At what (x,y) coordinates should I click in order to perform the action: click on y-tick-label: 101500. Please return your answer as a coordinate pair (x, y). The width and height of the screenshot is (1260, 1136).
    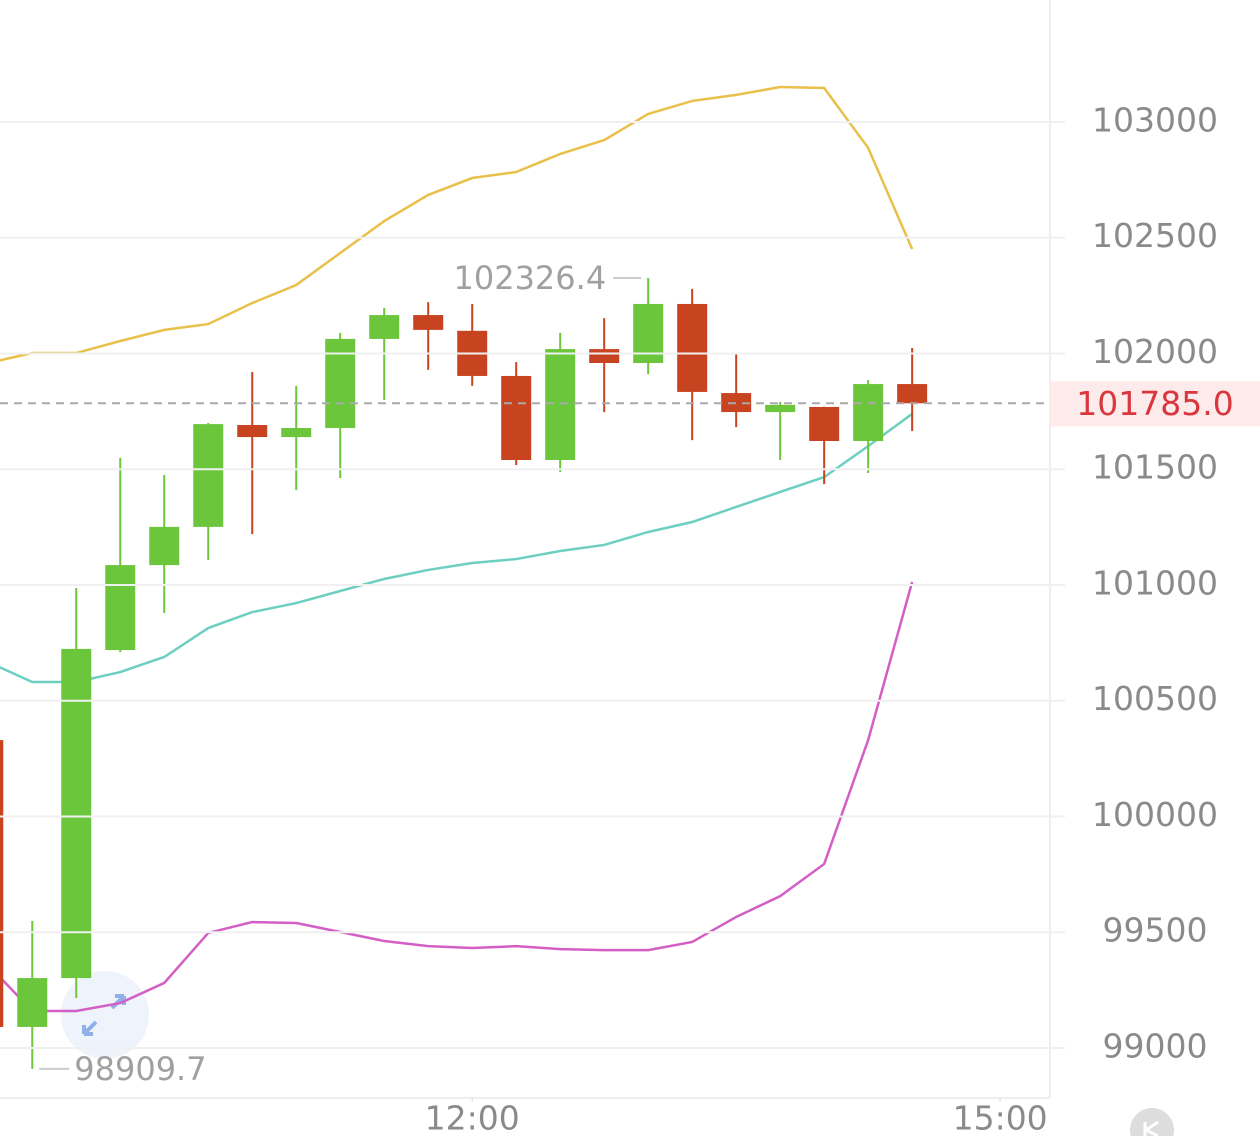
    Looking at the image, I should click on (1155, 467).